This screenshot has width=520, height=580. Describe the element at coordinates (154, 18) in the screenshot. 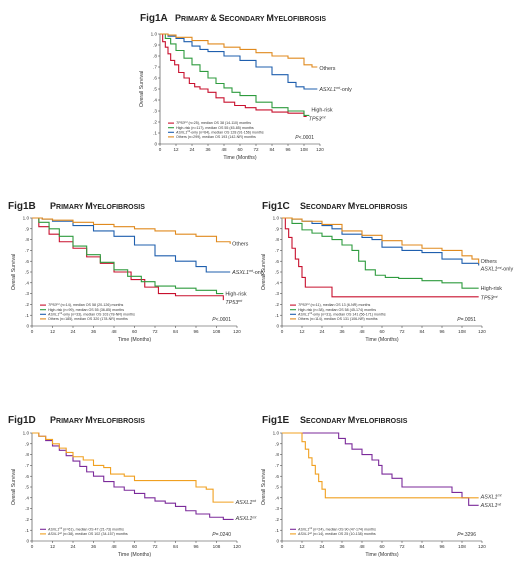

I see `figure-label: Fig1A` at that location.